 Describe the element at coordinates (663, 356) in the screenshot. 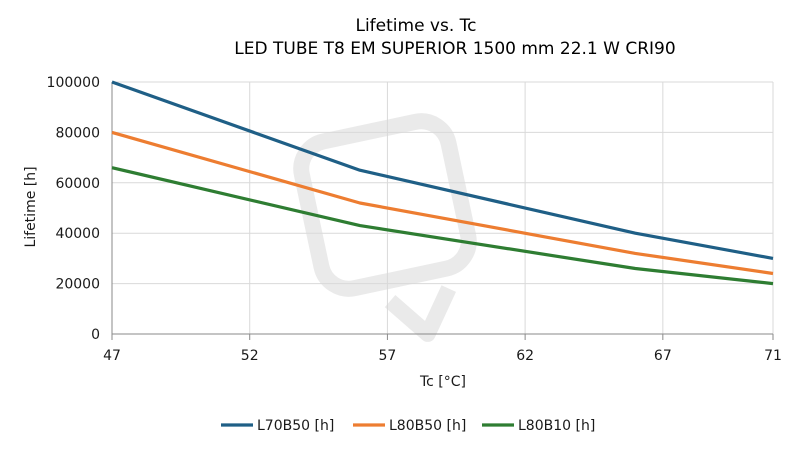

I see `x-tick-label: 67` at that location.